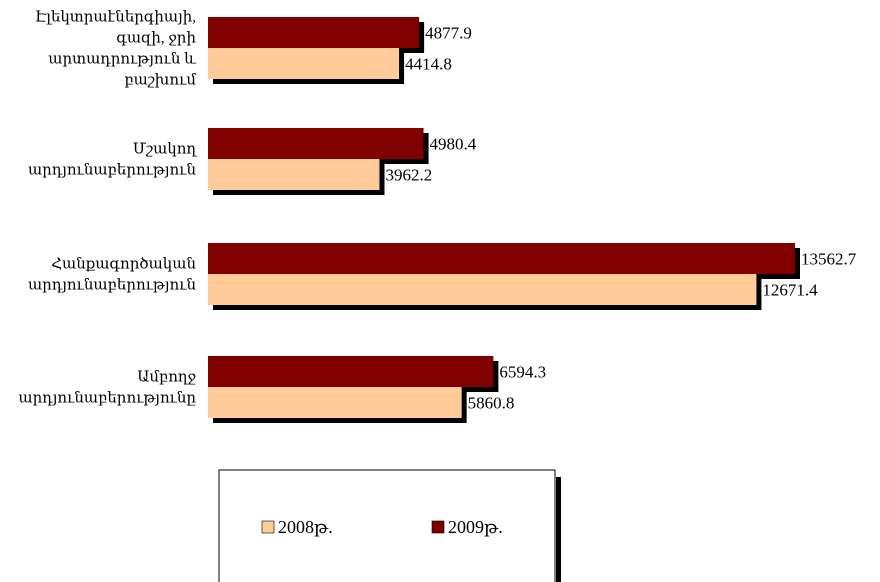 This screenshot has height=582, width=880. What do you see at coordinates (453, 144) in the screenshot?
I see `value-label: 4980.4` at bounding box center [453, 144].